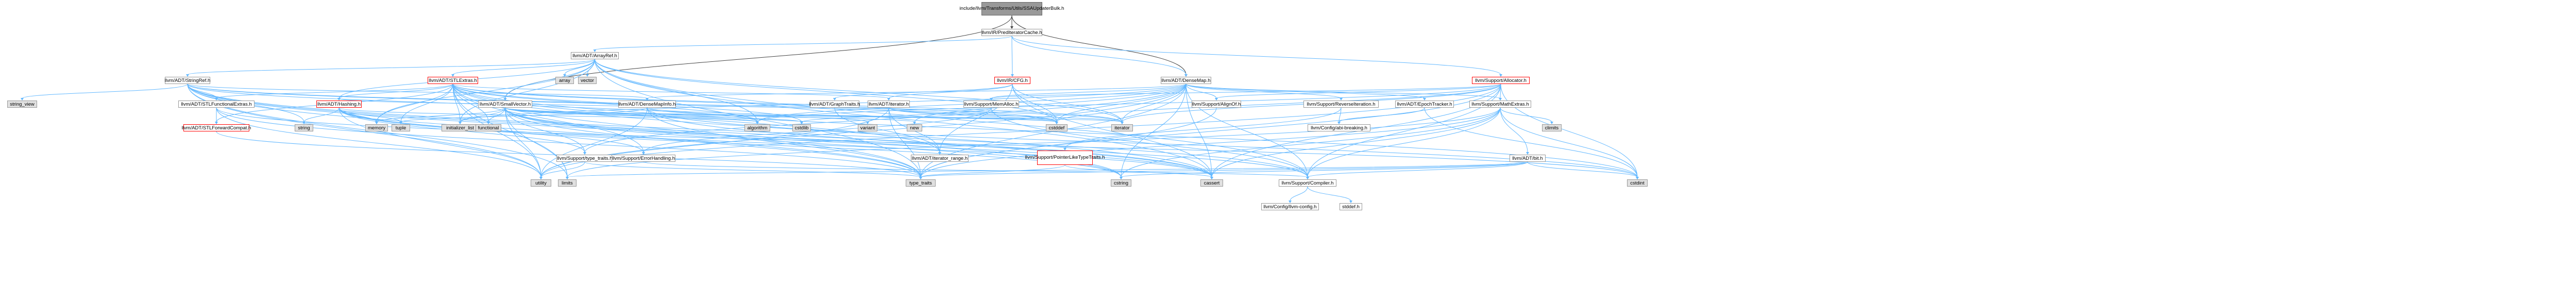 The height and width of the screenshot is (300, 2576). I want to click on node-allocator: llvm/Support/Allocator.h, so click(1501, 80).